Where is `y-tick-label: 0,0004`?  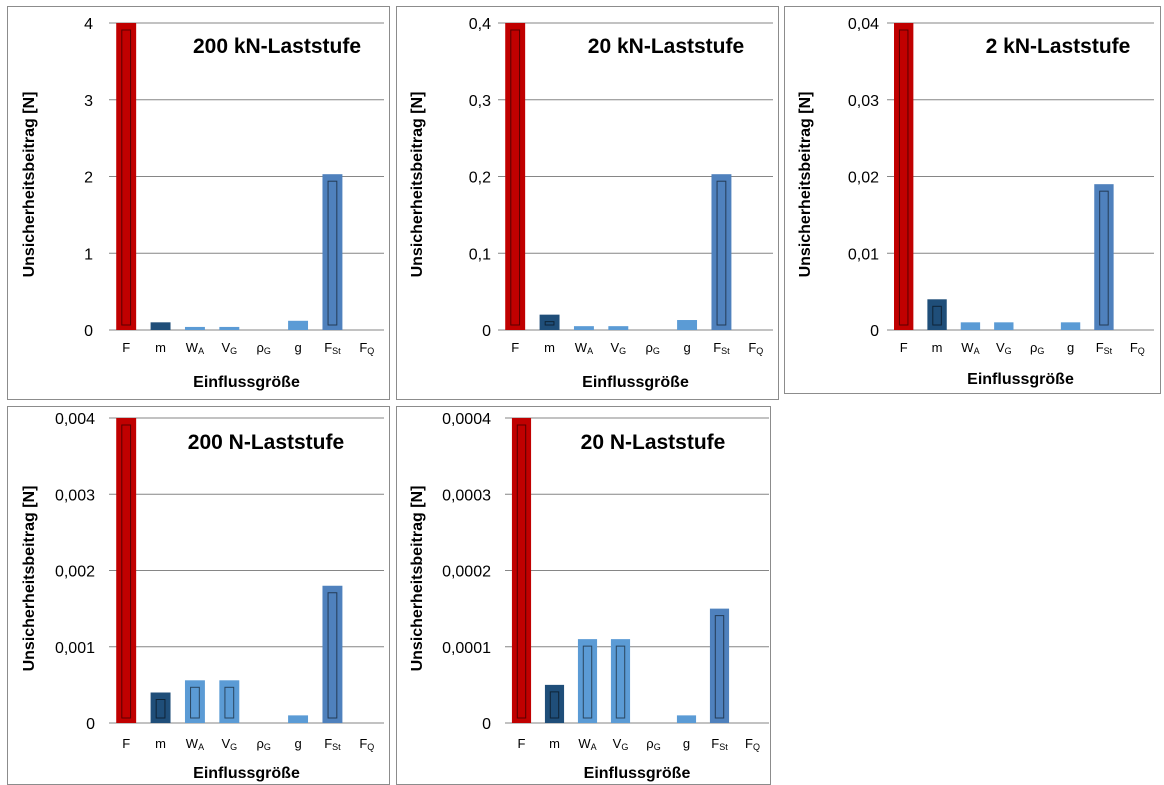 y-tick-label: 0,0004 is located at coordinates (466, 419).